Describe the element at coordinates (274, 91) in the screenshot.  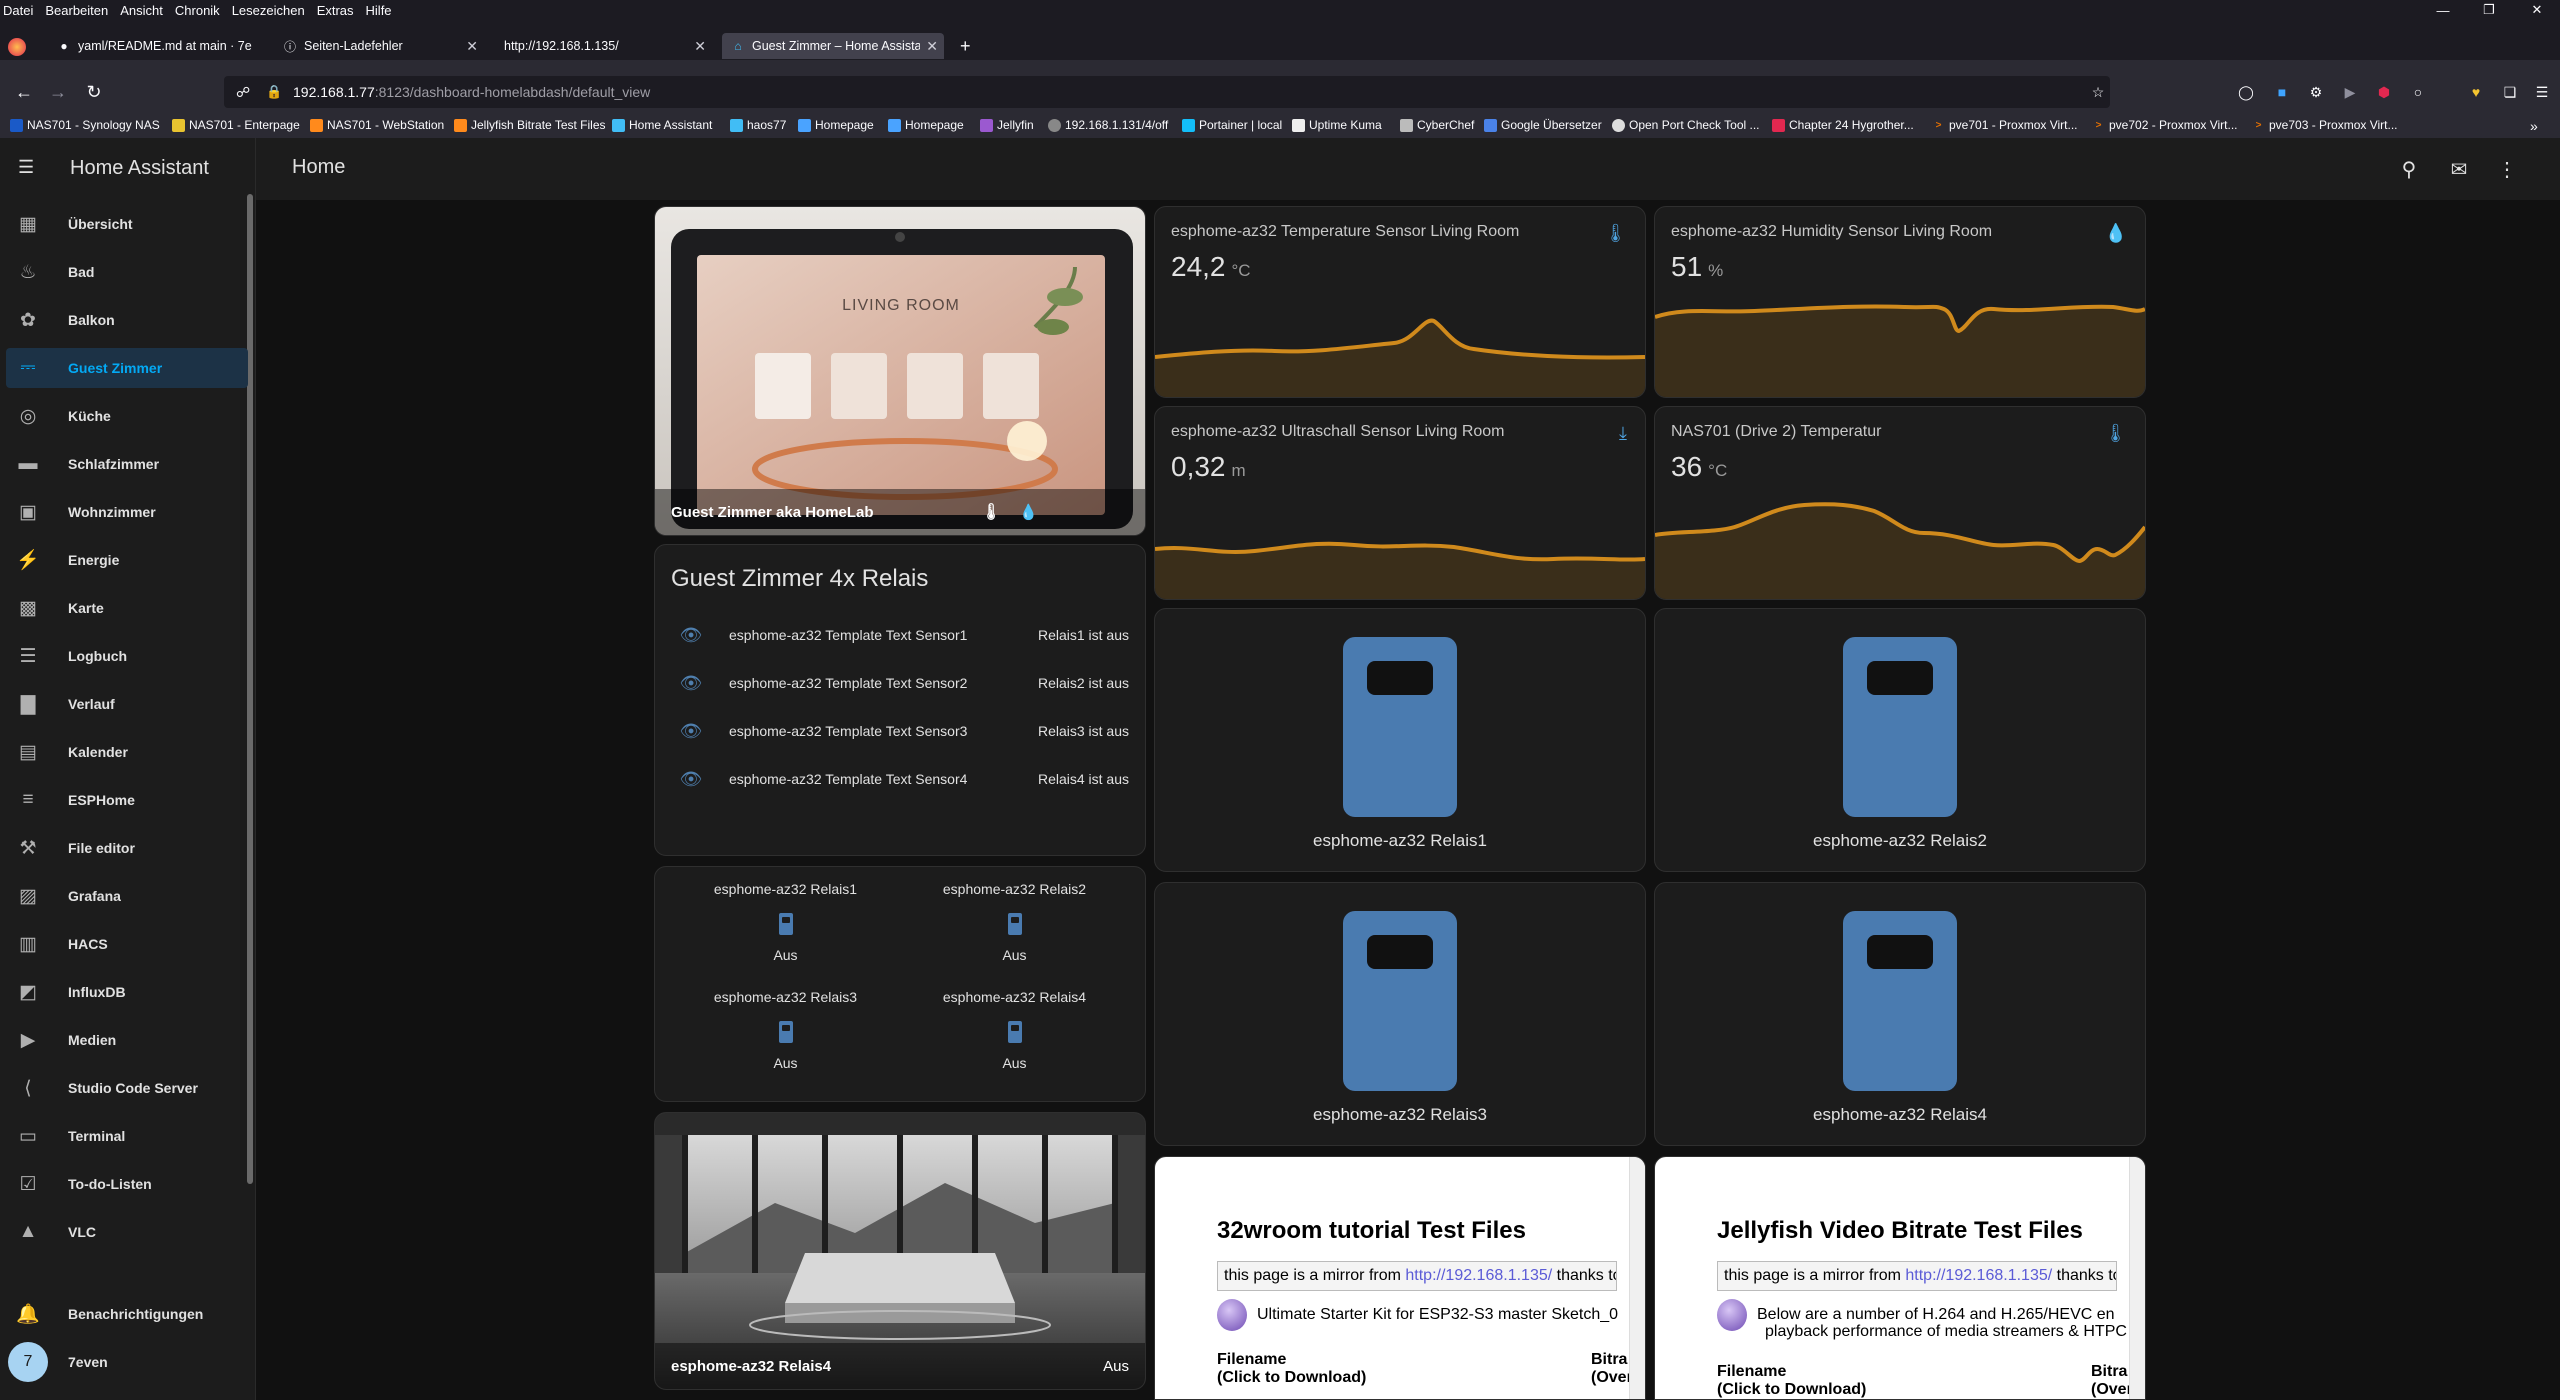
I see `lock-icon: 🔒` at that location.